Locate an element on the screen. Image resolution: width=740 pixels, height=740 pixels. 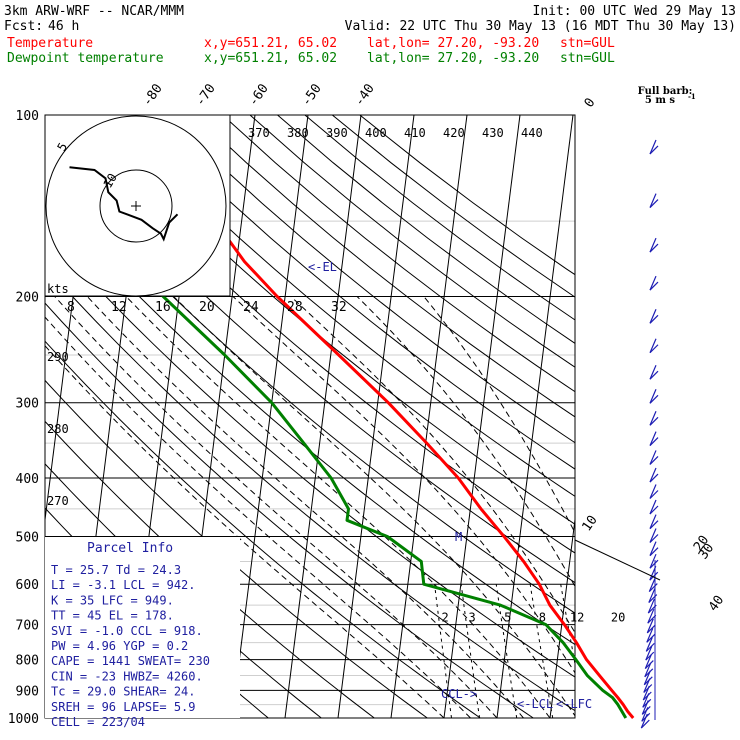
speed-label: 16 is located at coordinates (163, 307).